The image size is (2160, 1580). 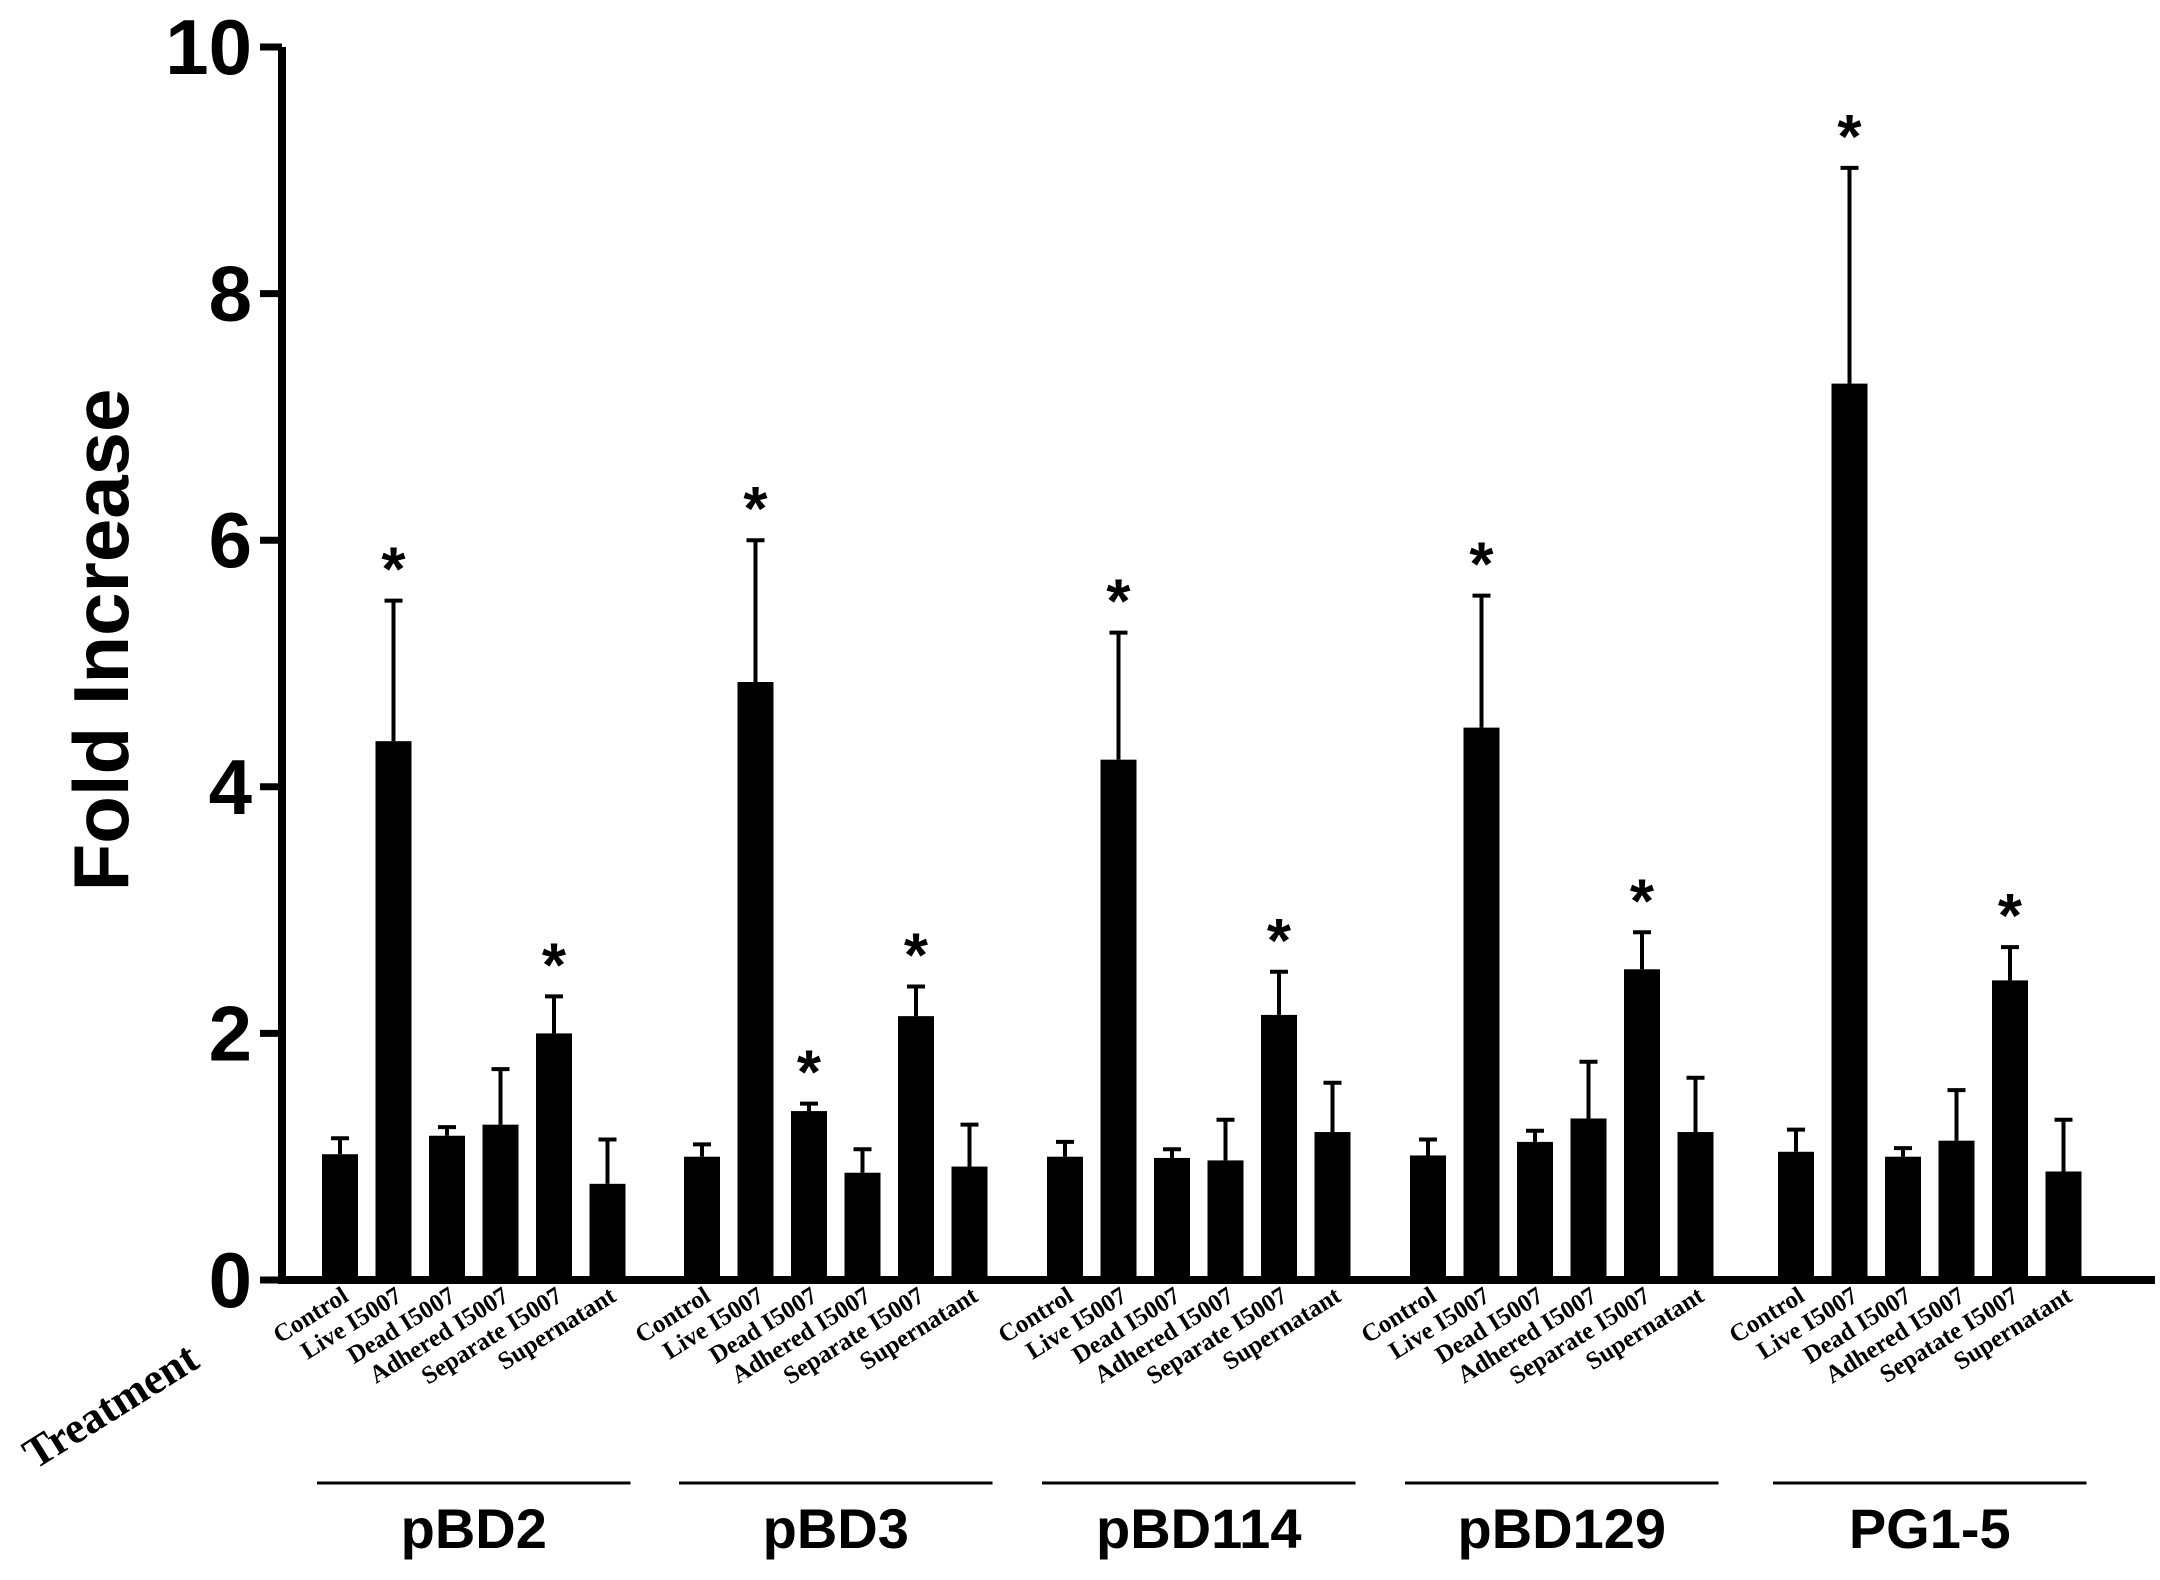 What do you see at coordinates (230, 787) in the screenshot?
I see `y-tick-label: 4` at bounding box center [230, 787].